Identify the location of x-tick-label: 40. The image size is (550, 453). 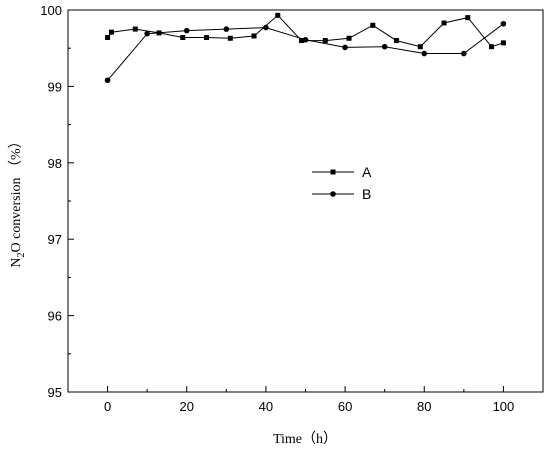
(266, 406).